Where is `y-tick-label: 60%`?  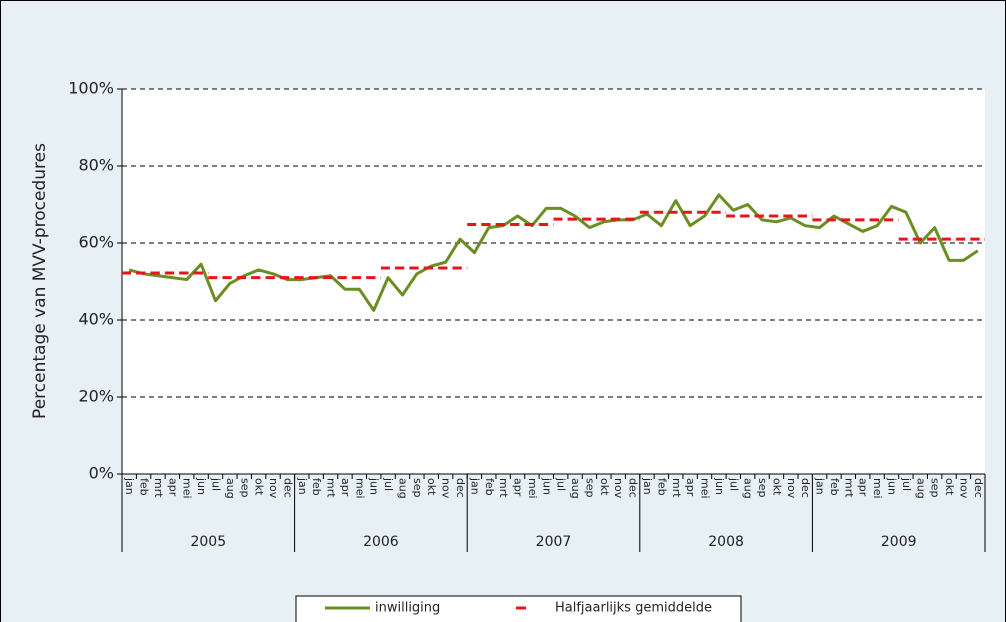 y-tick-label: 60% is located at coordinates (96, 242).